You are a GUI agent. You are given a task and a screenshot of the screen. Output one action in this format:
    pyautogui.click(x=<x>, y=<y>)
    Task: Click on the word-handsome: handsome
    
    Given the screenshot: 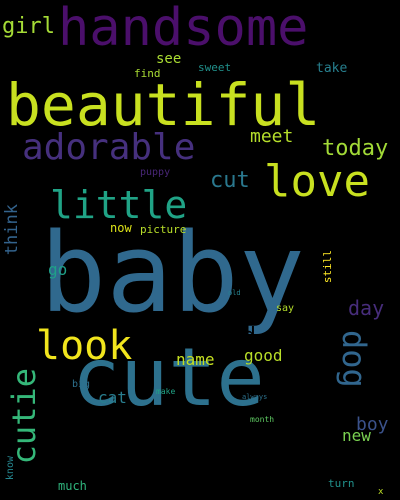 What is the action you would take?
    pyautogui.click(x=183, y=29)
    